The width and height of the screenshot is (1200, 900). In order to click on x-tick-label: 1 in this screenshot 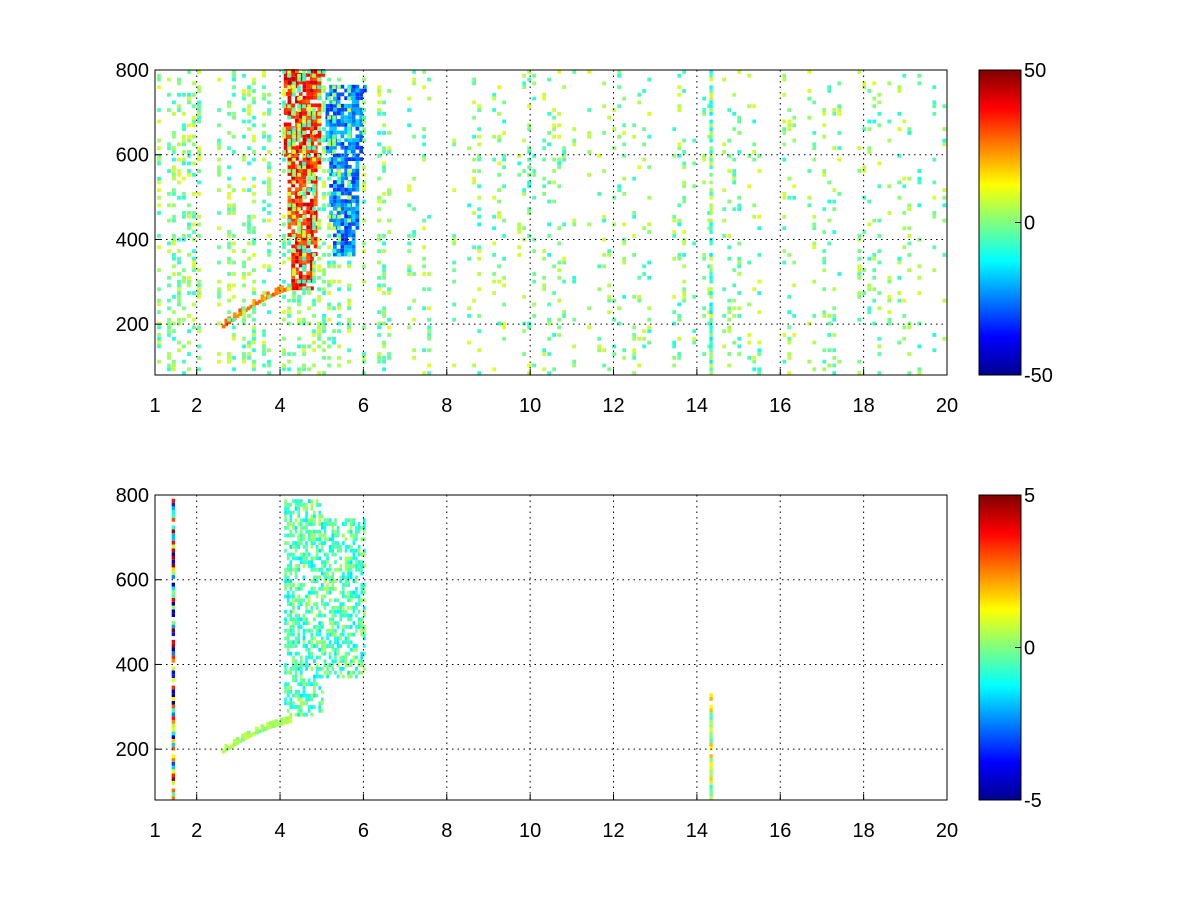, I will do `click(154, 831)`.